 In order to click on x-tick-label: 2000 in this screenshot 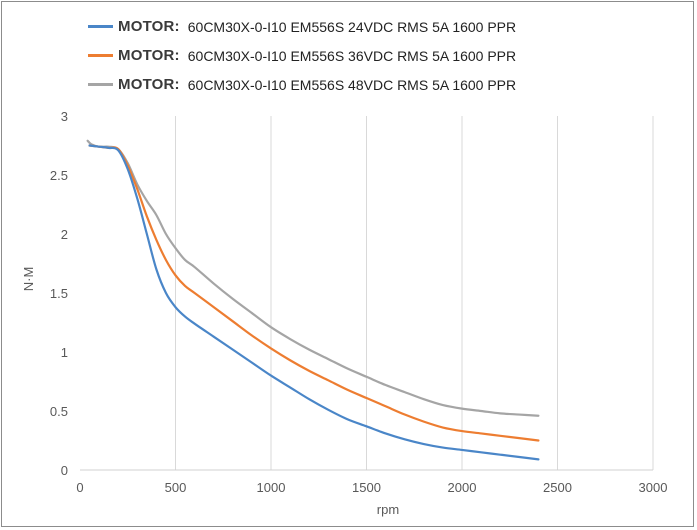, I will do `click(462, 487)`.